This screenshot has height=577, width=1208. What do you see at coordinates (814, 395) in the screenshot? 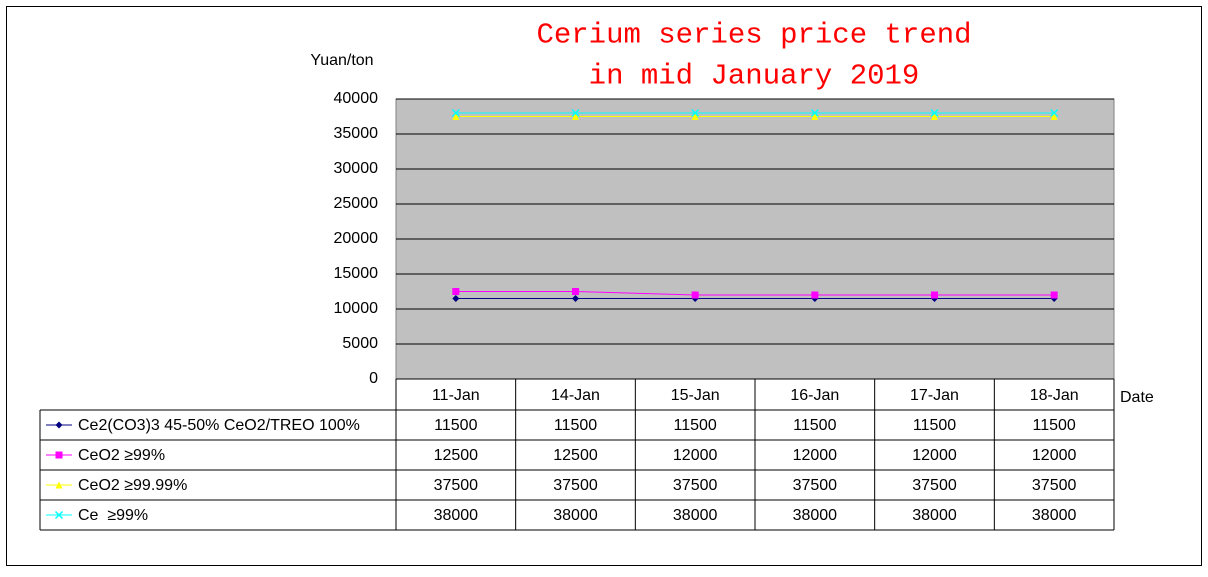
I see `x-tick-label: 16-Jan` at bounding box center [814, 395].